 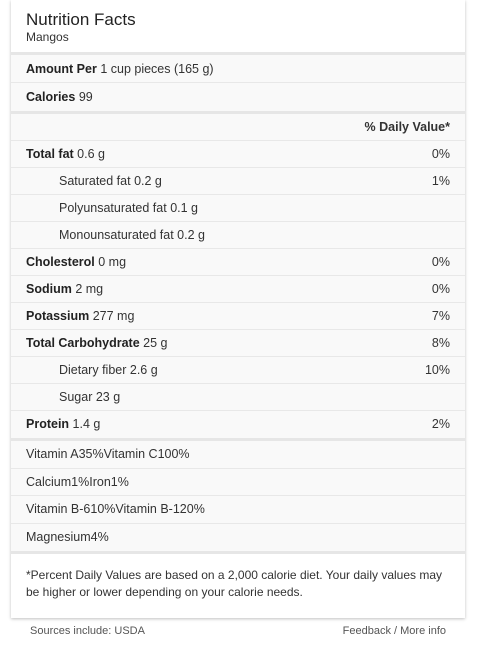 I want to click on nutrient-amount: 2.6 g, so click(x=143, y=370).